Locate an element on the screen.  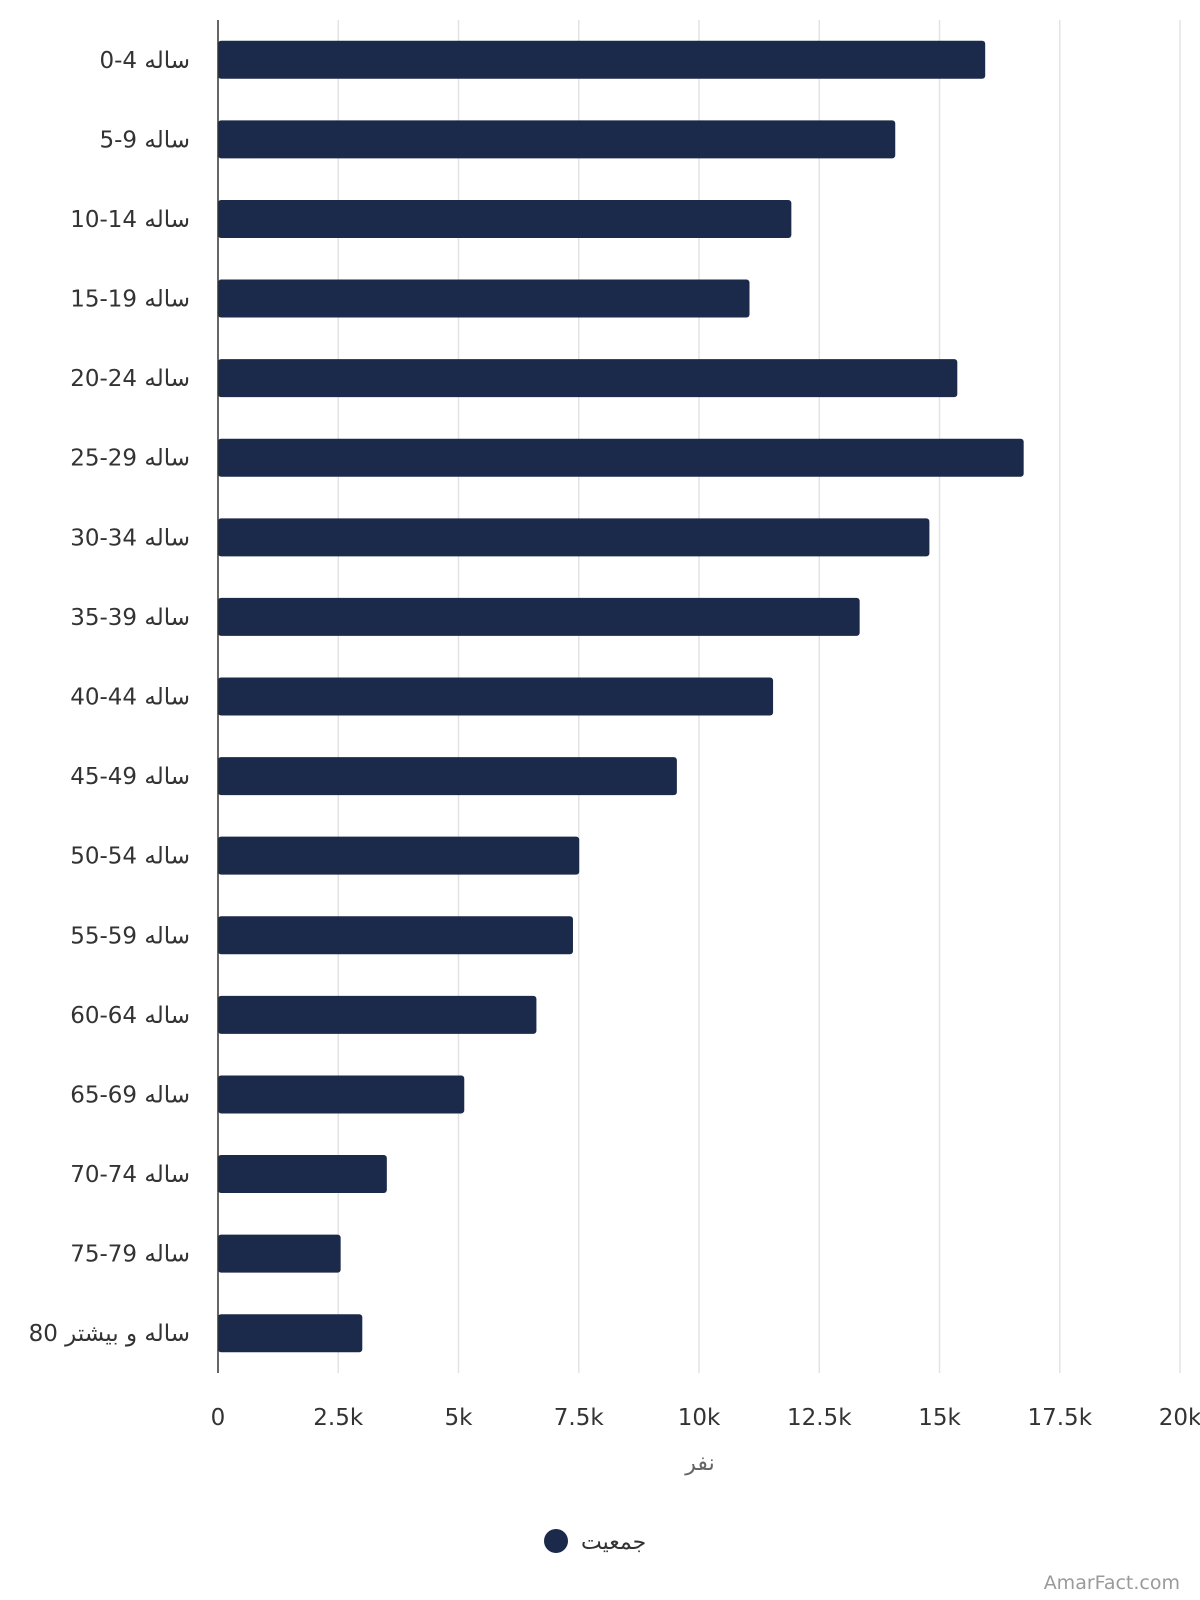
category-label: 15-19 ساله is located at coordinates (130, 300).